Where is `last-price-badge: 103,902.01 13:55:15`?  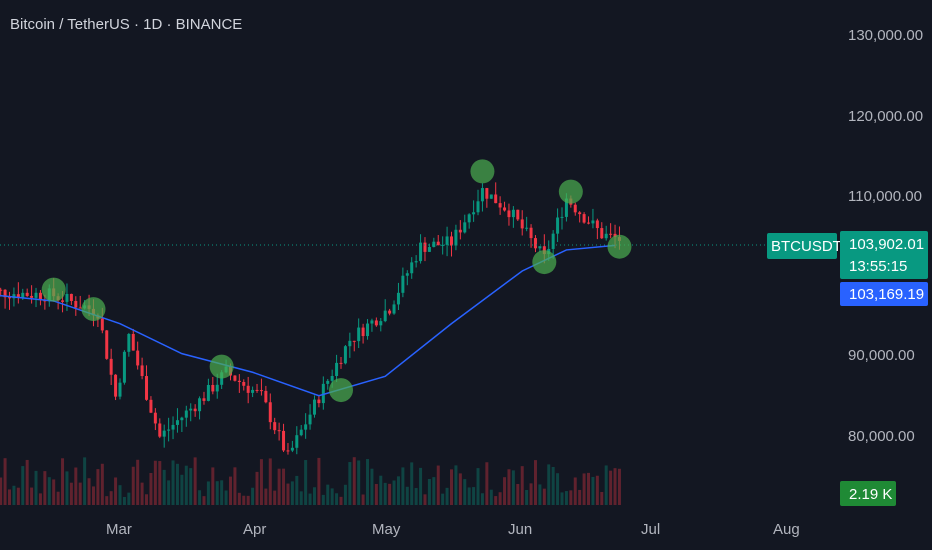
last-price-badge: 103,902.01 13:55:15 is located at coordinates (884, 255).